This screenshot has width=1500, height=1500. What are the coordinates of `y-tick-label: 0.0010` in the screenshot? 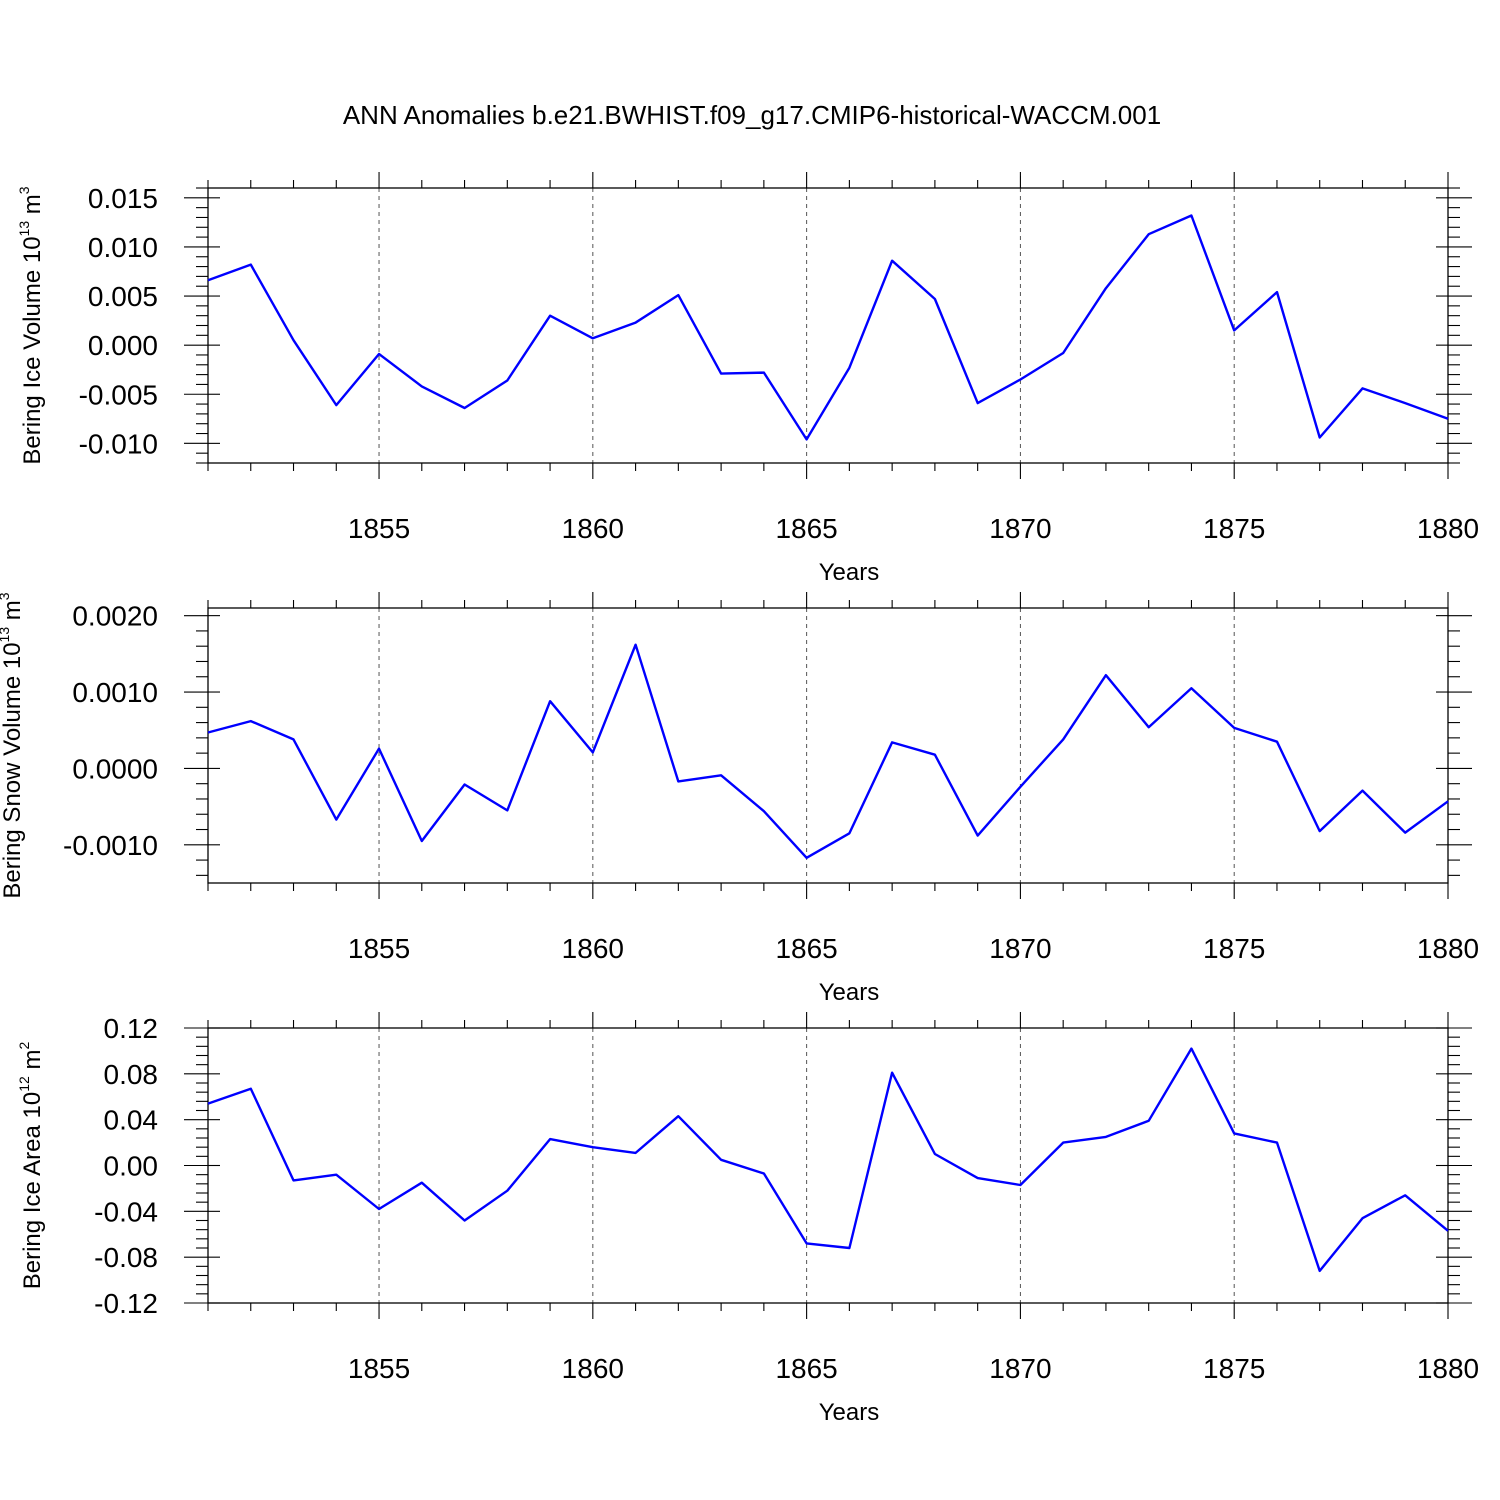 It's located at (115, 692).